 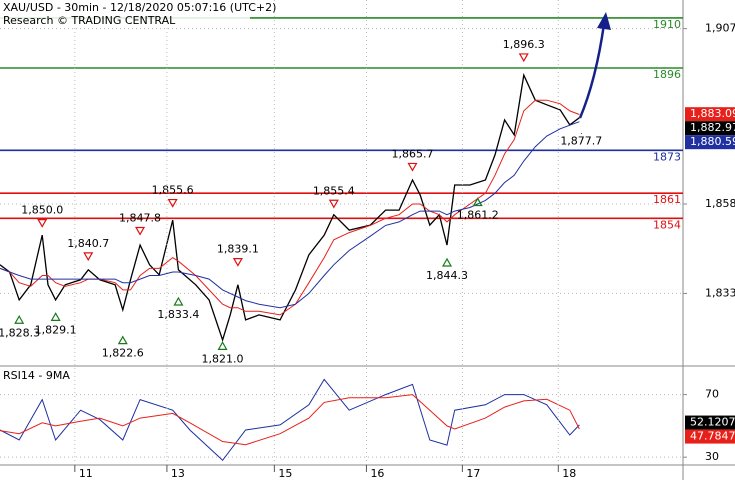 I want to click on annotation-label: 1,839.1, so click(x=238, y=249).